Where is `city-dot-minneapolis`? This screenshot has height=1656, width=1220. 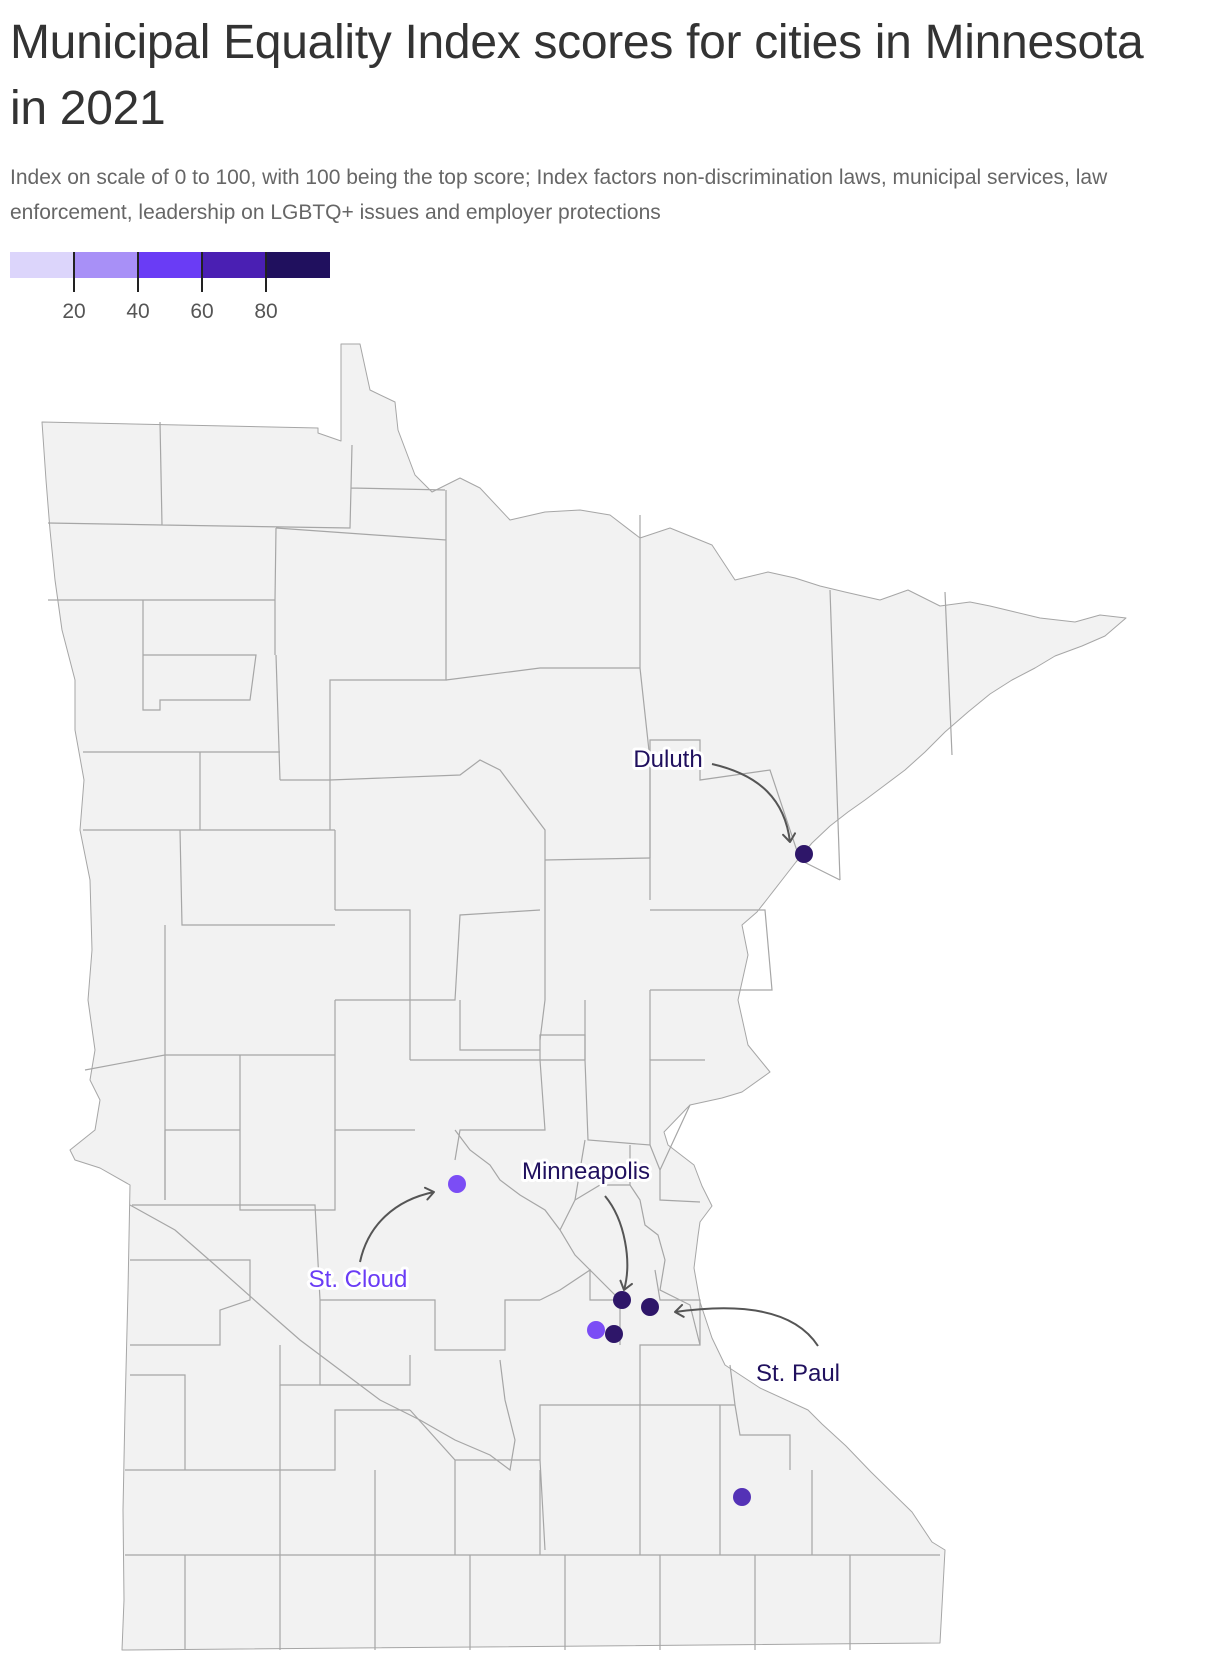 city-dot-minneapolis is located at coordinates (622, 1300).